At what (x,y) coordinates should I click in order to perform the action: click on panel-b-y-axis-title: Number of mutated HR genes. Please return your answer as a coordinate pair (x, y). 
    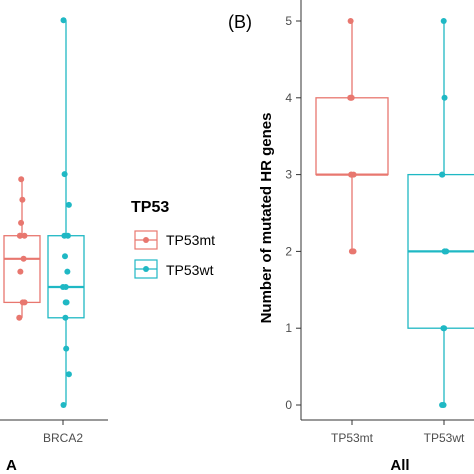
    Looking at the image, I should click on (266, 218).